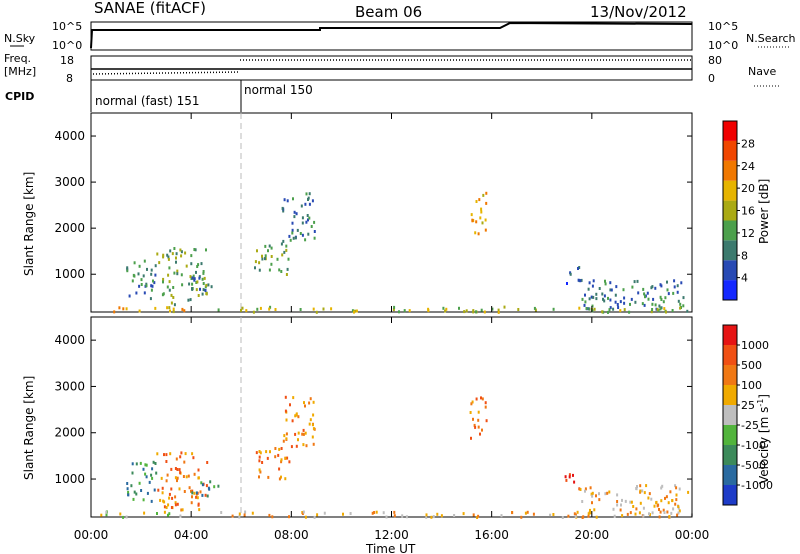  Describe the element at coordinates (392, 67) in the screenshot. I see `nave-trace` at that location.